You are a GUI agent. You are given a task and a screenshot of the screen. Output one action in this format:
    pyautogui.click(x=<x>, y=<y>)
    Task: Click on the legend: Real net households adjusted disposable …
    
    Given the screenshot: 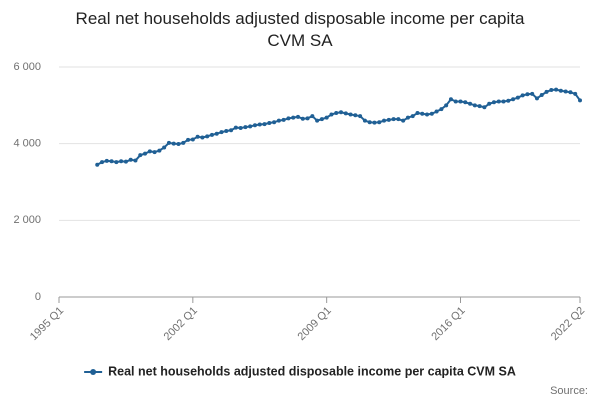 What is the action you would take?
    pyautogui.click(x=300, y=371)
    